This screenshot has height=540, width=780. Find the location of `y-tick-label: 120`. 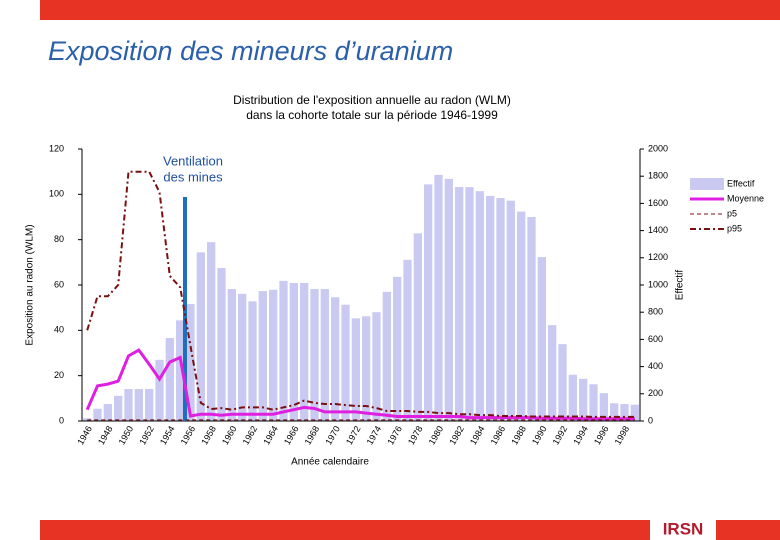

y-tick-label: 120 is located at coordinates (56, 148).